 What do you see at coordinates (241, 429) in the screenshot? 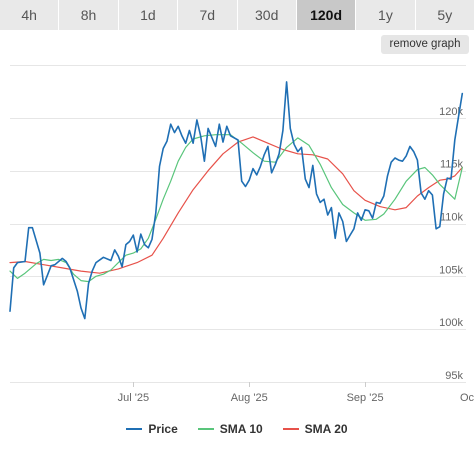
I see `legend-label-sma-10: SMA 10` at bounding box center [241, 429].